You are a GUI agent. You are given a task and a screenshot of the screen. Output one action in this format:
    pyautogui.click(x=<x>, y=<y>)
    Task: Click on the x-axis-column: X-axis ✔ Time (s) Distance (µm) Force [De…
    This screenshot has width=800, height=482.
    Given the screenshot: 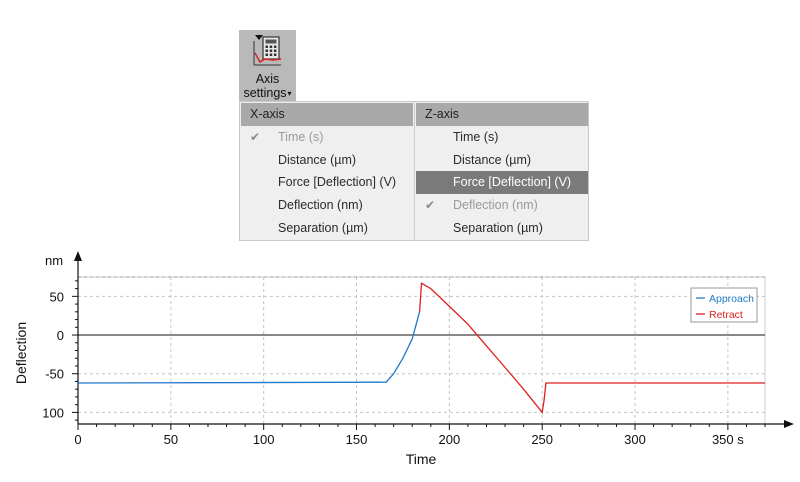 What is the action you would take?
    pyautogui.click(x=327, y=171)
    